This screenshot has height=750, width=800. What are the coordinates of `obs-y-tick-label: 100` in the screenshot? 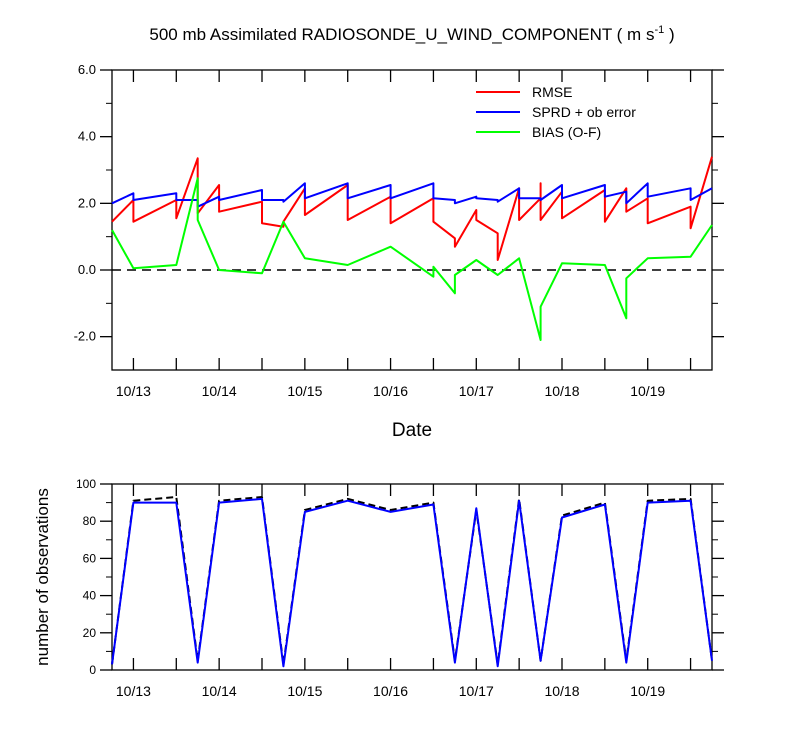 It's located at (86, 484).